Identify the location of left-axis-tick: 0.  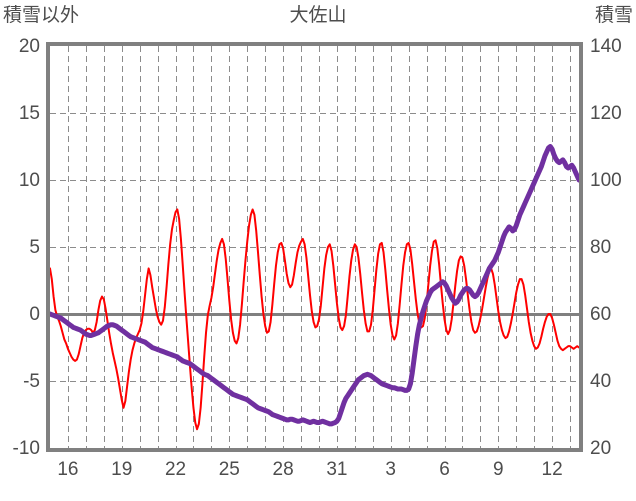
(34, 314).